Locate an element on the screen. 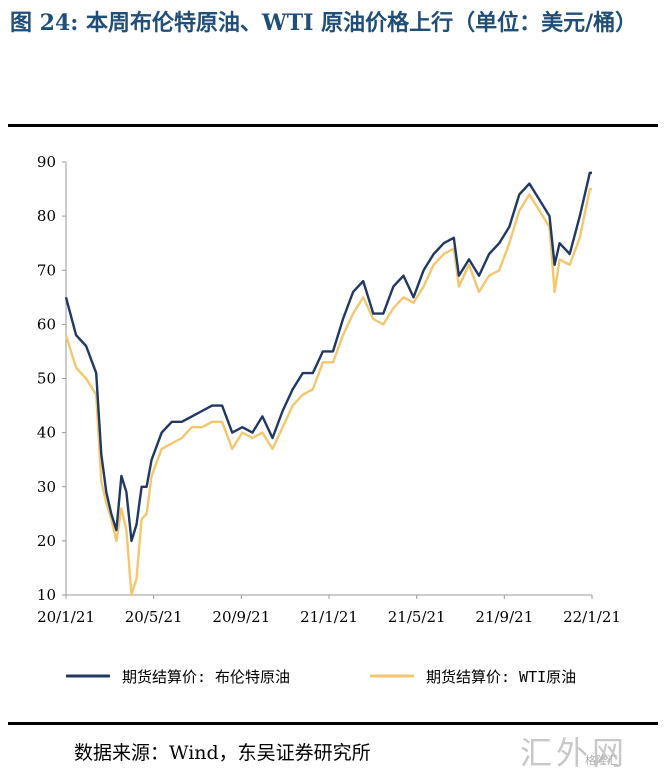 The image size is (665, 778). y-tick-label: 20 is located at coordinates (46, 541).